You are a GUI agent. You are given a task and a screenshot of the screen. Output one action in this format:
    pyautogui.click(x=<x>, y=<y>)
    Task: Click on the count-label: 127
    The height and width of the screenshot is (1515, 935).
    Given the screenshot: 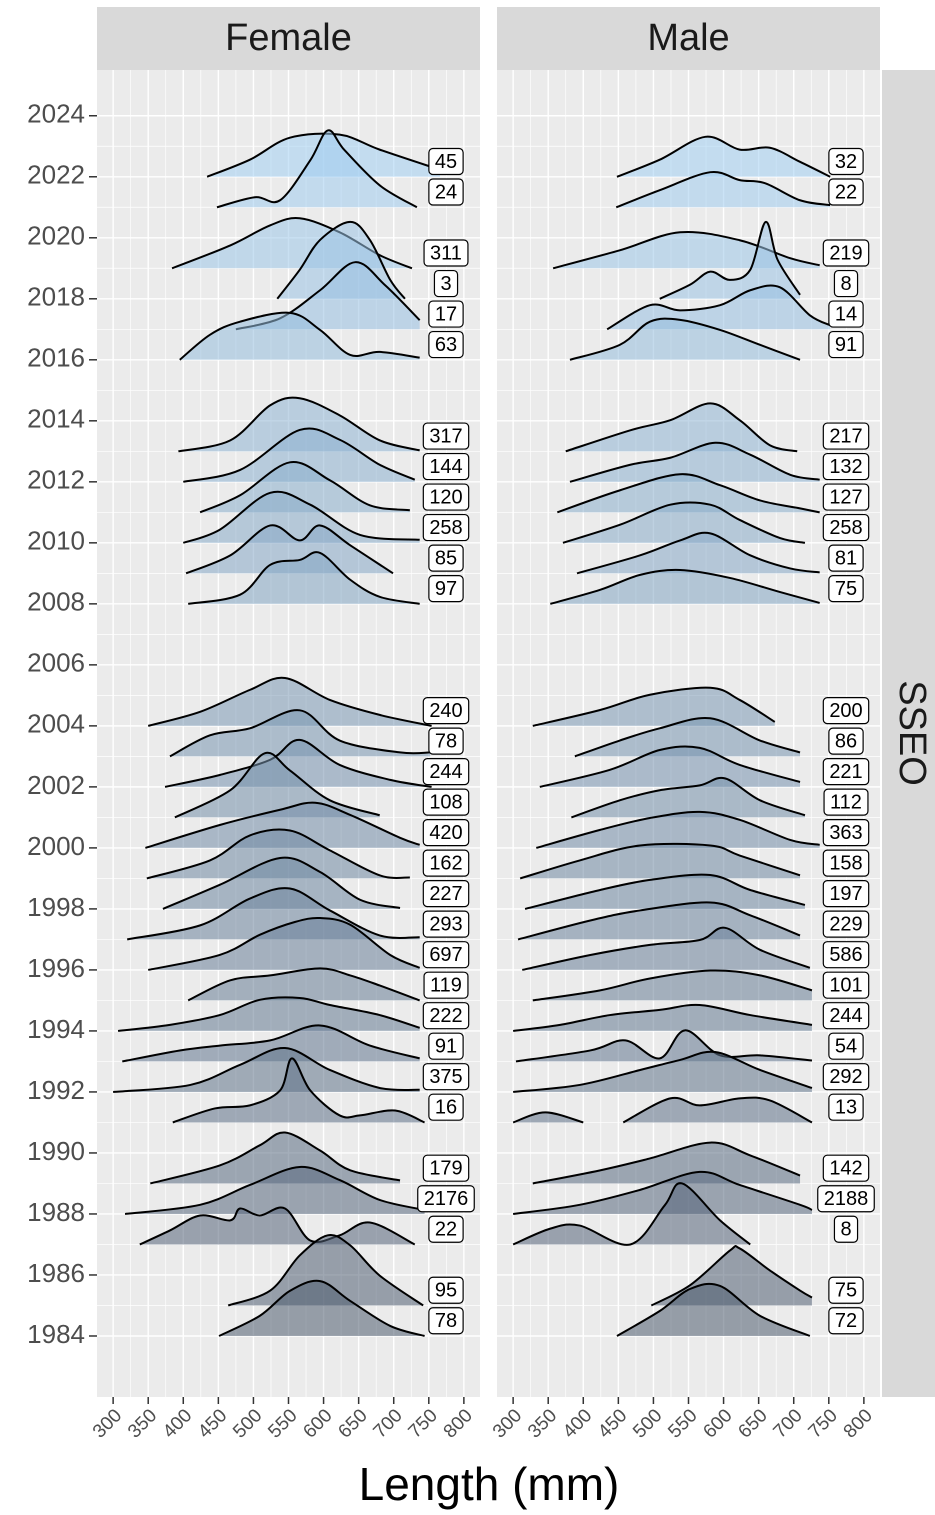 What is the action you would take?
    pyautogui.click(x=845, y=497)
    